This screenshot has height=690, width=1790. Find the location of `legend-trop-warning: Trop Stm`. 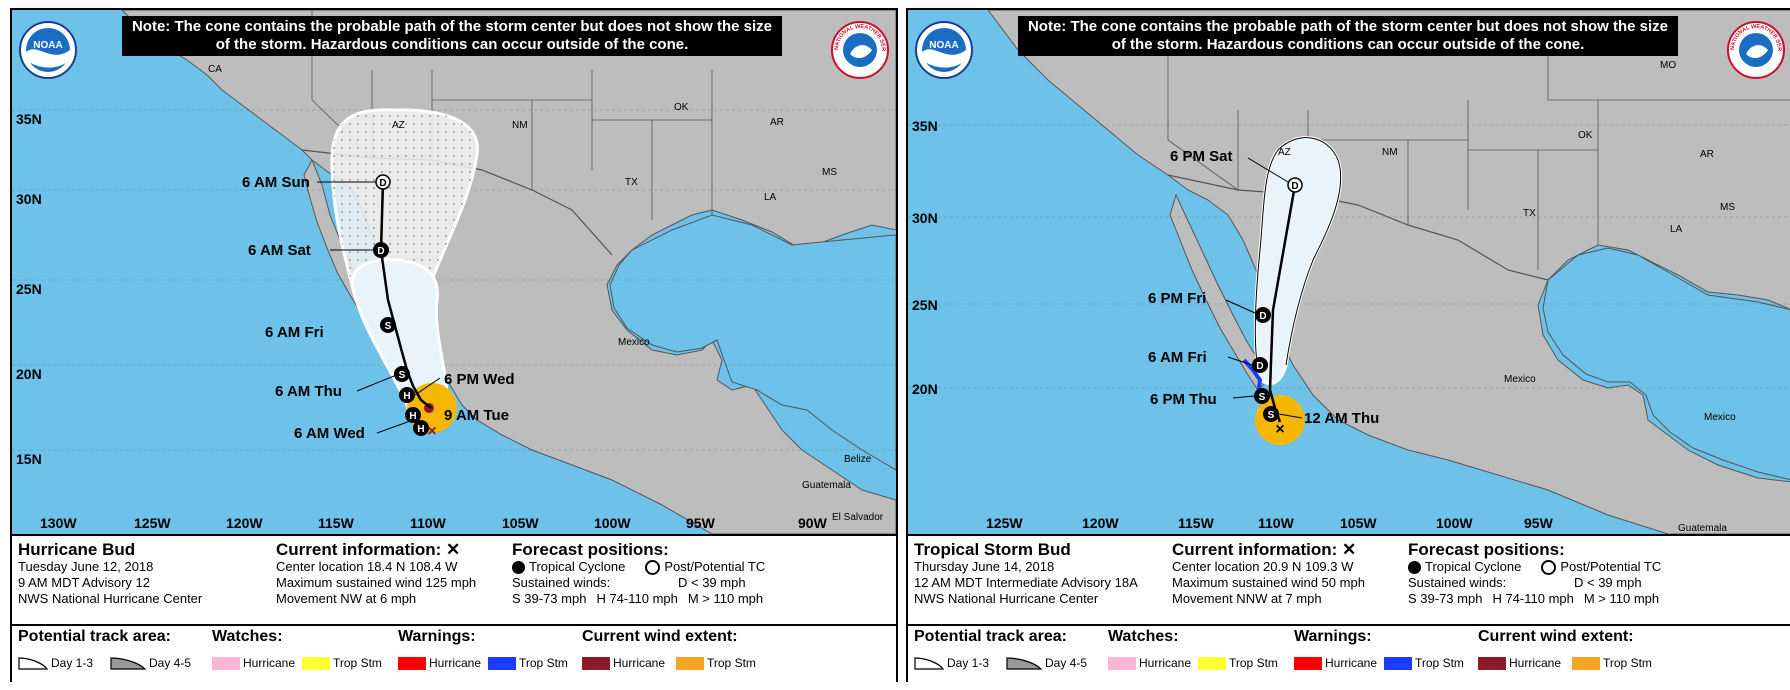

legend-trop-warning: Trop Stm is located at coordinates (528, 663).